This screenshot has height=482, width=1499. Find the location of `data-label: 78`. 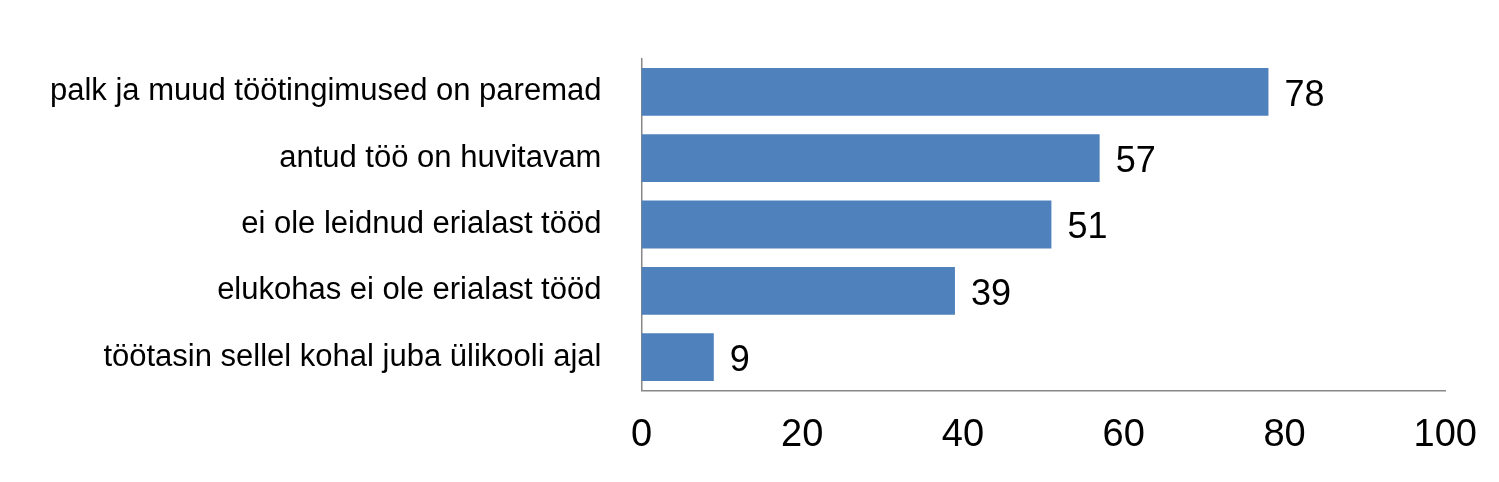

data-label: 78 is located at coordinates (1304, 93).